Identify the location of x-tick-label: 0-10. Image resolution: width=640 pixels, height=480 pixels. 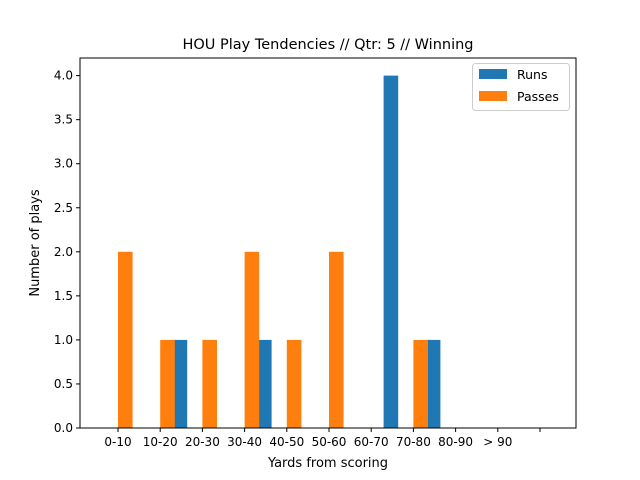
(117, 442).